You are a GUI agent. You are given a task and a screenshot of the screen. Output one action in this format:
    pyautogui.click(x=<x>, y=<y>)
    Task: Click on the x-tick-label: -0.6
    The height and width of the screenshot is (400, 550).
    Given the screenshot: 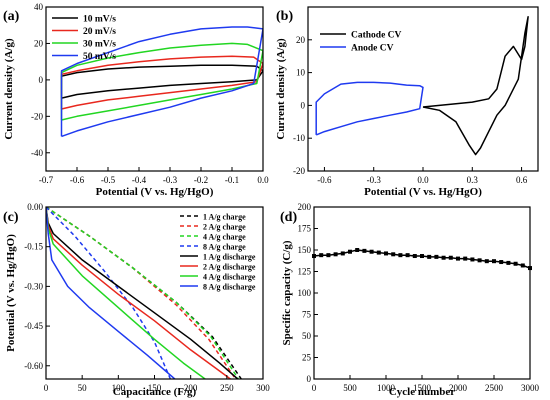 What is the action you would take?
    pyautogui.click(x=324, y=180)
    